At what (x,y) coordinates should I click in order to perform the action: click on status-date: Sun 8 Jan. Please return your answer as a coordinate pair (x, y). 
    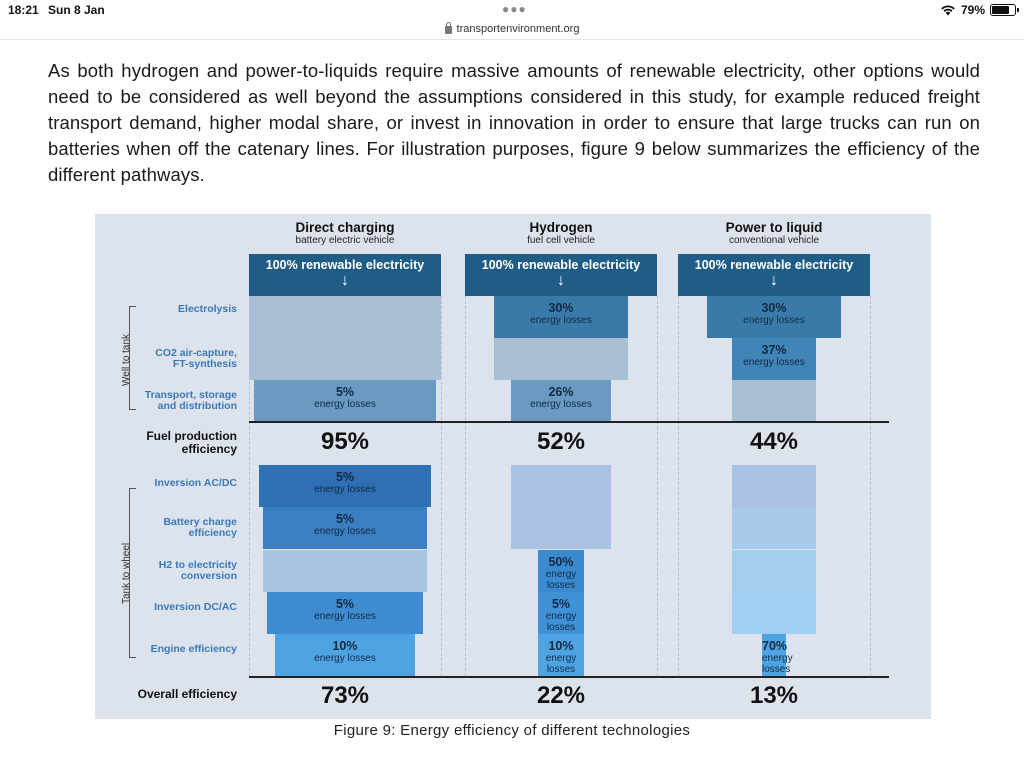
    Looking at the image, I should click on (76, 10).